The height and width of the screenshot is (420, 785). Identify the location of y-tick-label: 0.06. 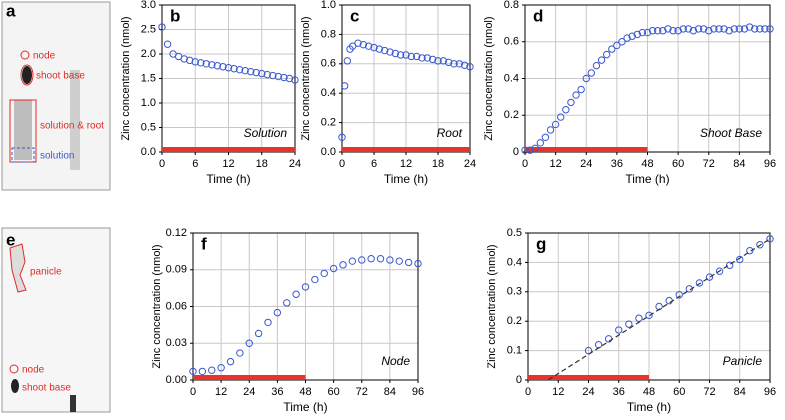
(176, 306).